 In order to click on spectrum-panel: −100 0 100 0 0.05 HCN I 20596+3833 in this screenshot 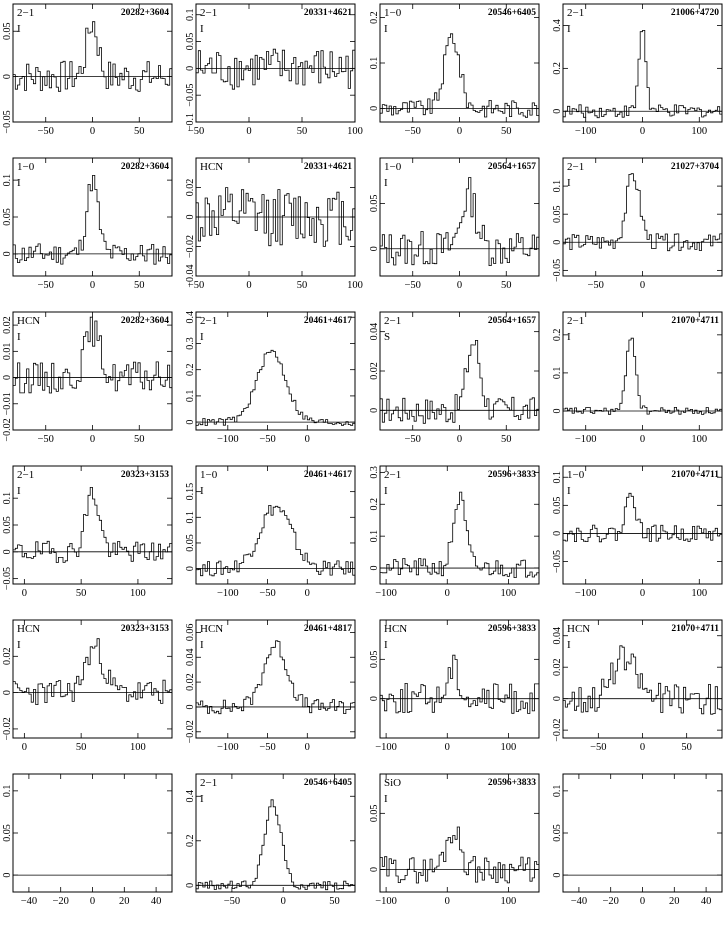, I will do `click(454, 686)`.